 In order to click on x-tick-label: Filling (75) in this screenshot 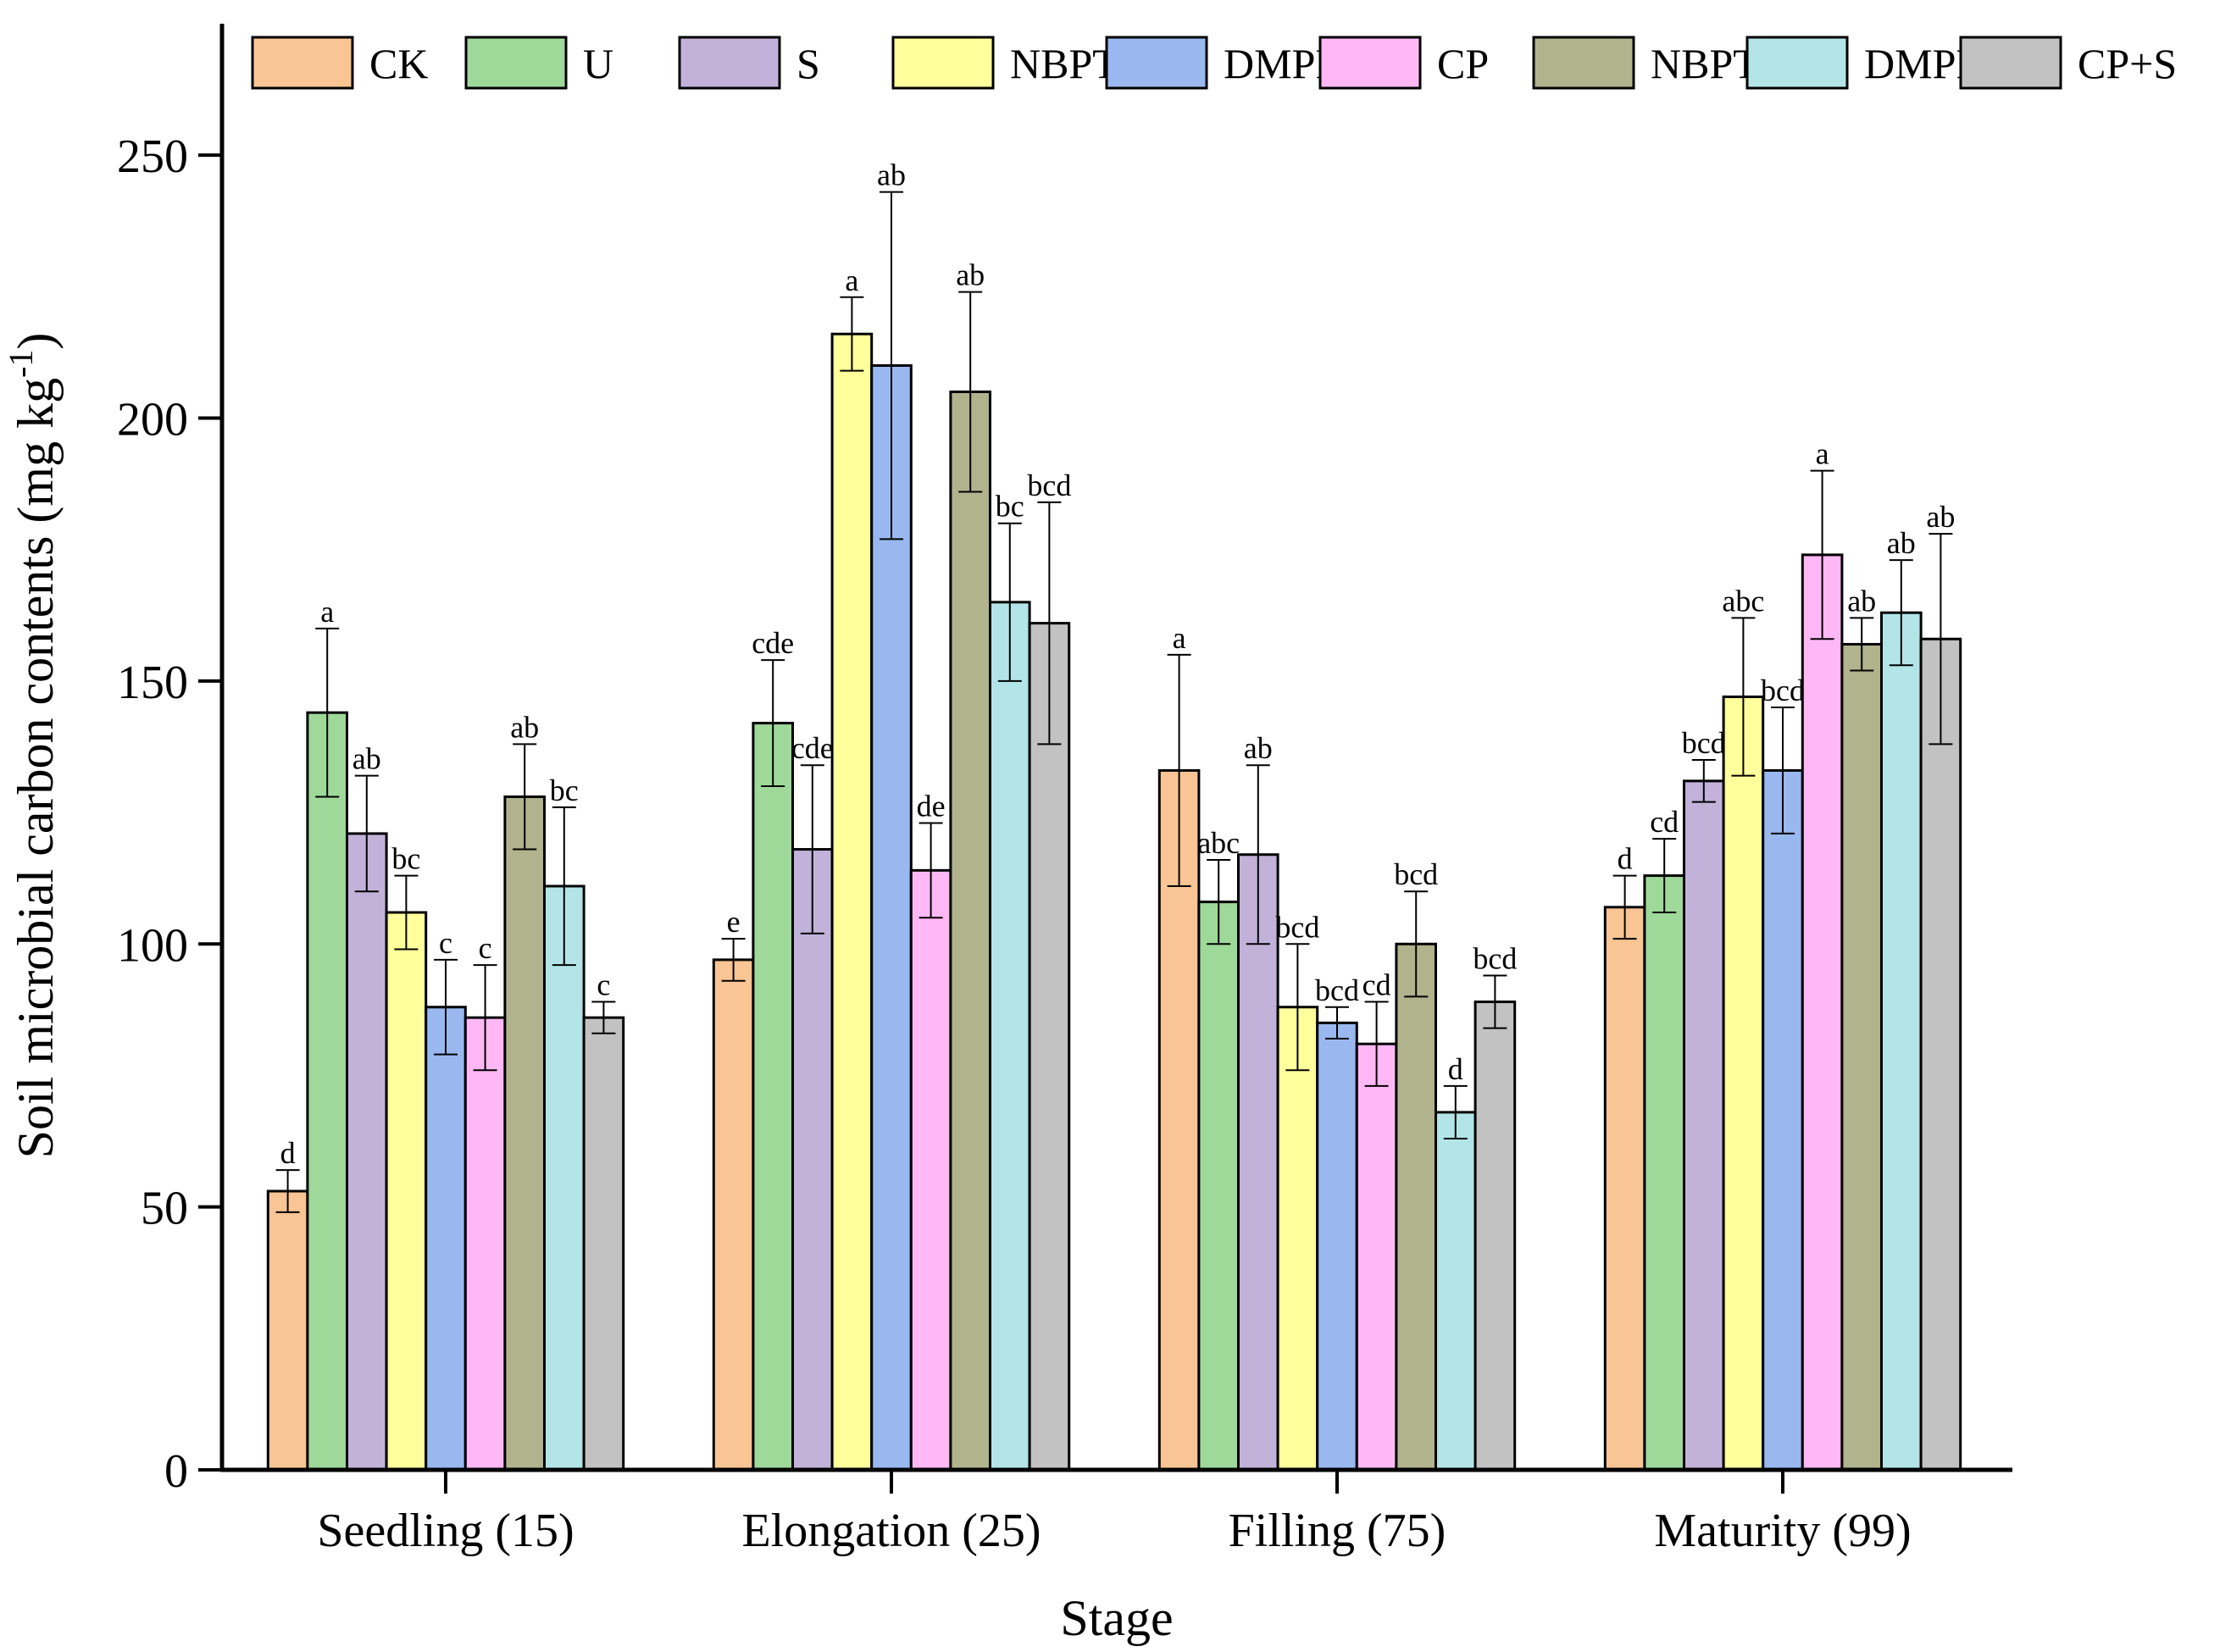, I will do `click(1337, 1531)`.